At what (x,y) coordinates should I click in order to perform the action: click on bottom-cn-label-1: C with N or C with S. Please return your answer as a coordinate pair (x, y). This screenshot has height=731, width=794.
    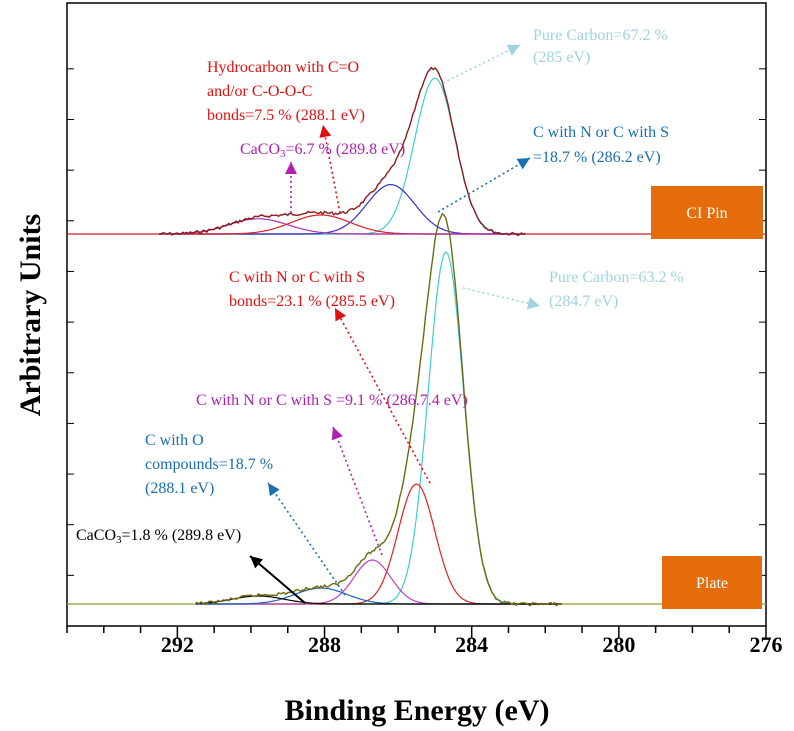
    Looking at the image, I should click on (297, 277).